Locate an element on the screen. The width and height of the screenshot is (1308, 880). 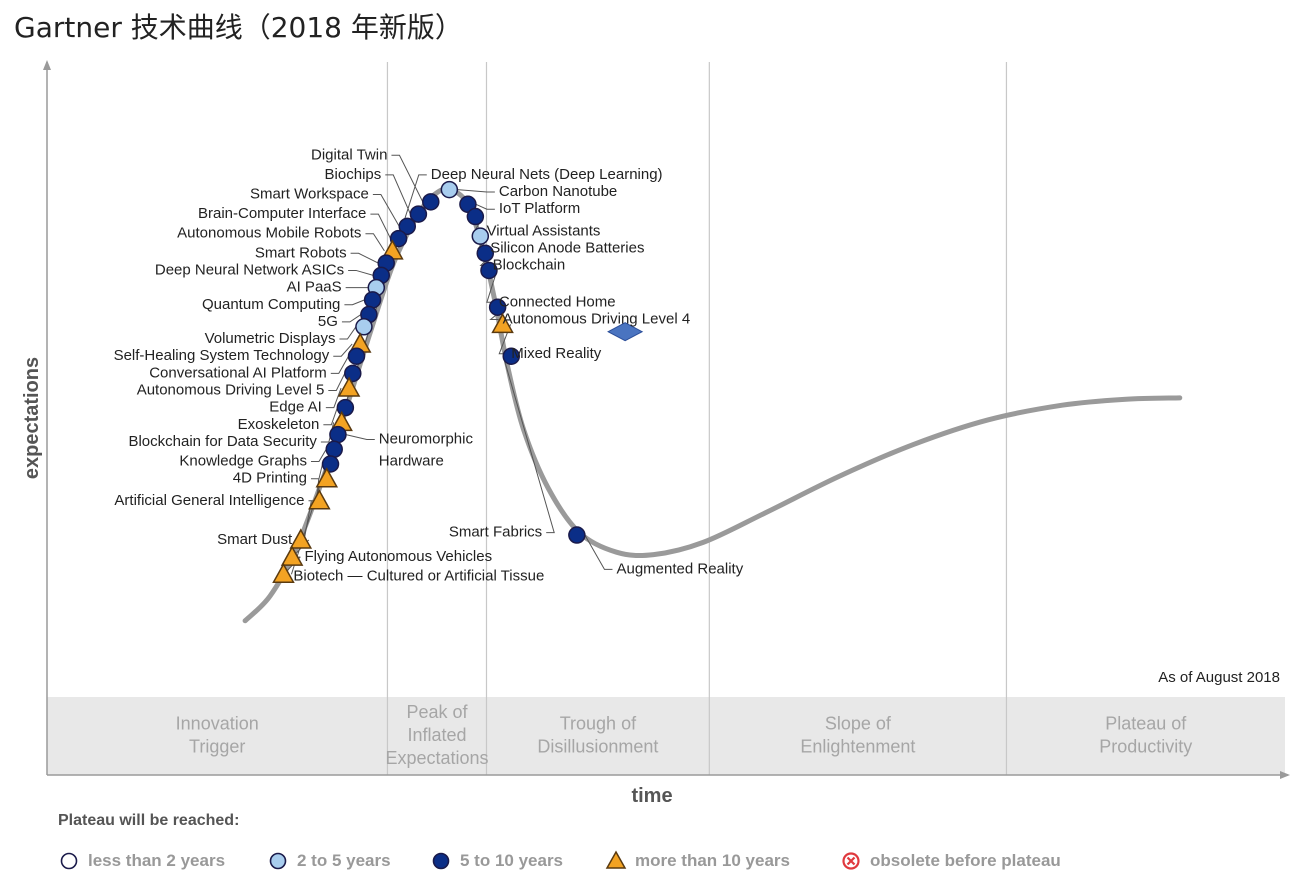
data-label-autonomous-driving-level-5: Autonomous Driving Level 5 is located at coordinates (231, 389).